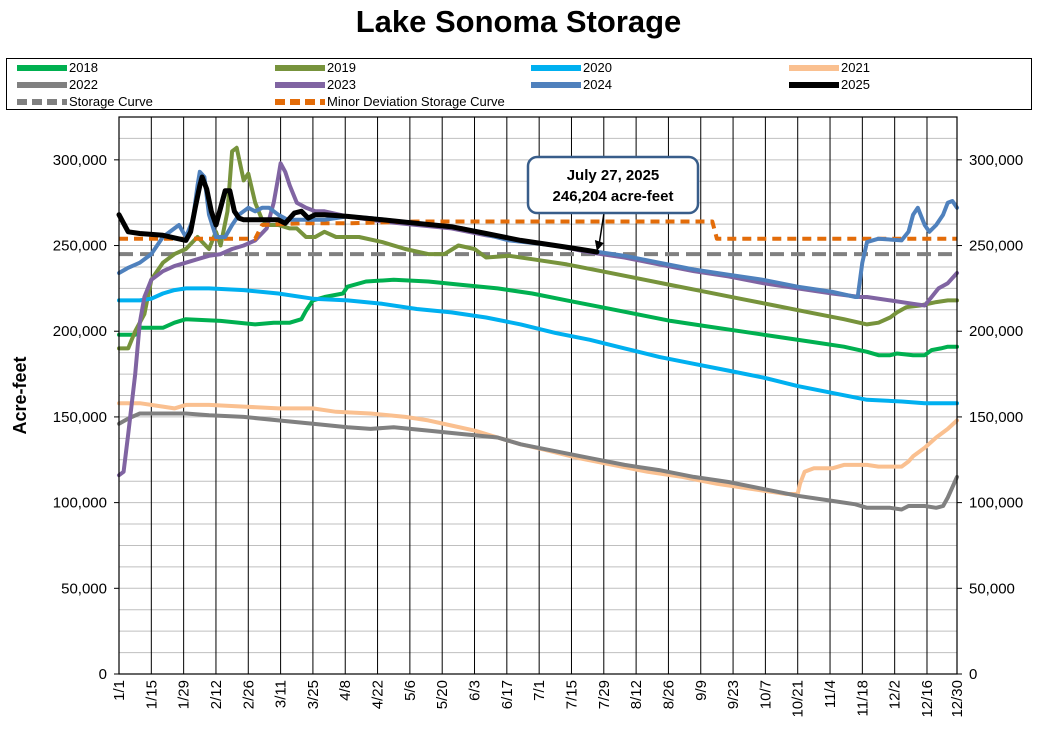 This screenshot has height=737, width=1037. I want to click on legend-label: 2021, so click(855, 67).